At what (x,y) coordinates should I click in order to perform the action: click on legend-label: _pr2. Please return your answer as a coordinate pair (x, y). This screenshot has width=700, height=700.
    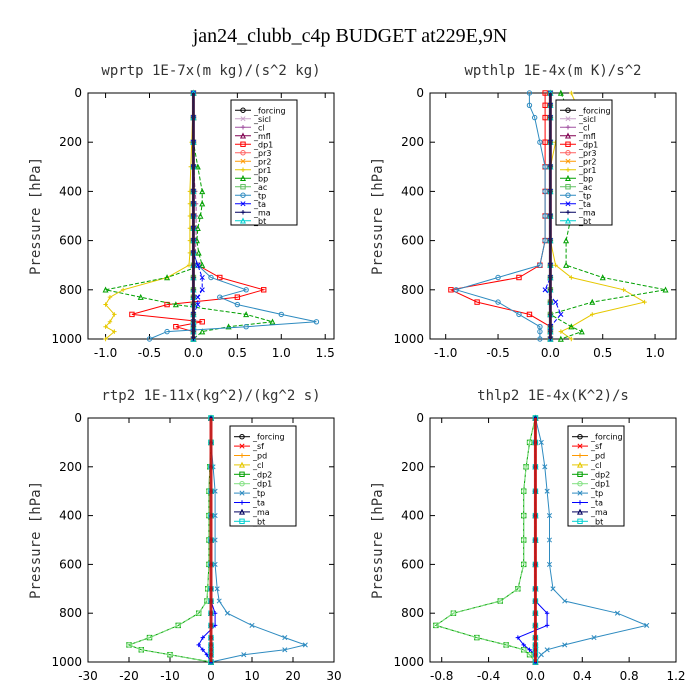
    Looking at the image, I should click on (262, 161).